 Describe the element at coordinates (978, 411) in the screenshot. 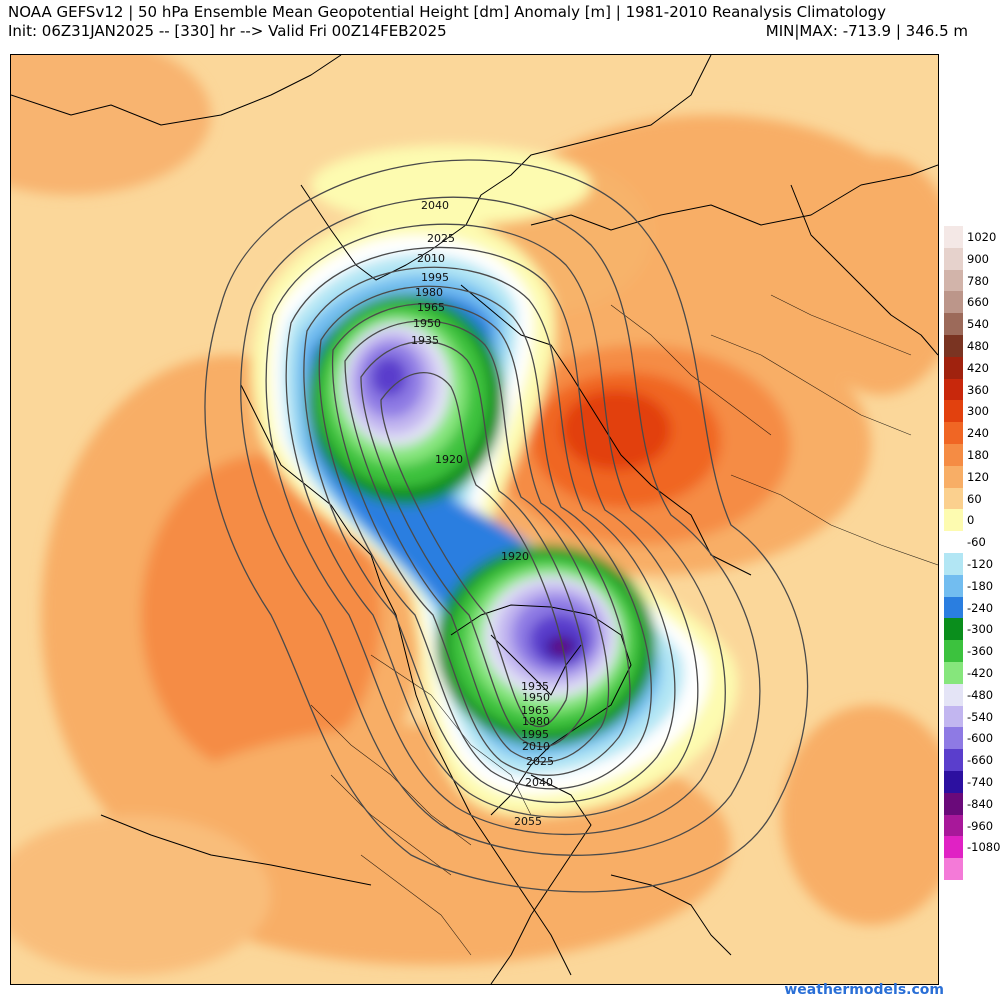

I see `colorbar-label: 300` at that location.